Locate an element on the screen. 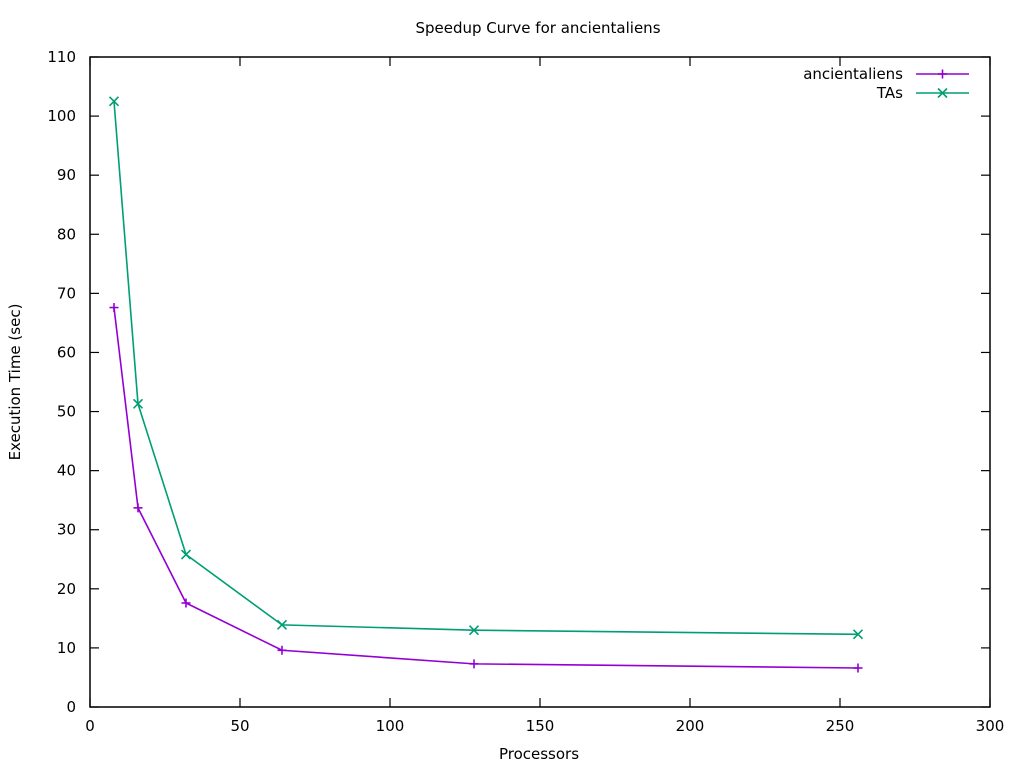 The image size is (1024, 768). legend-label: TAs is located at coordinates (889, 93).